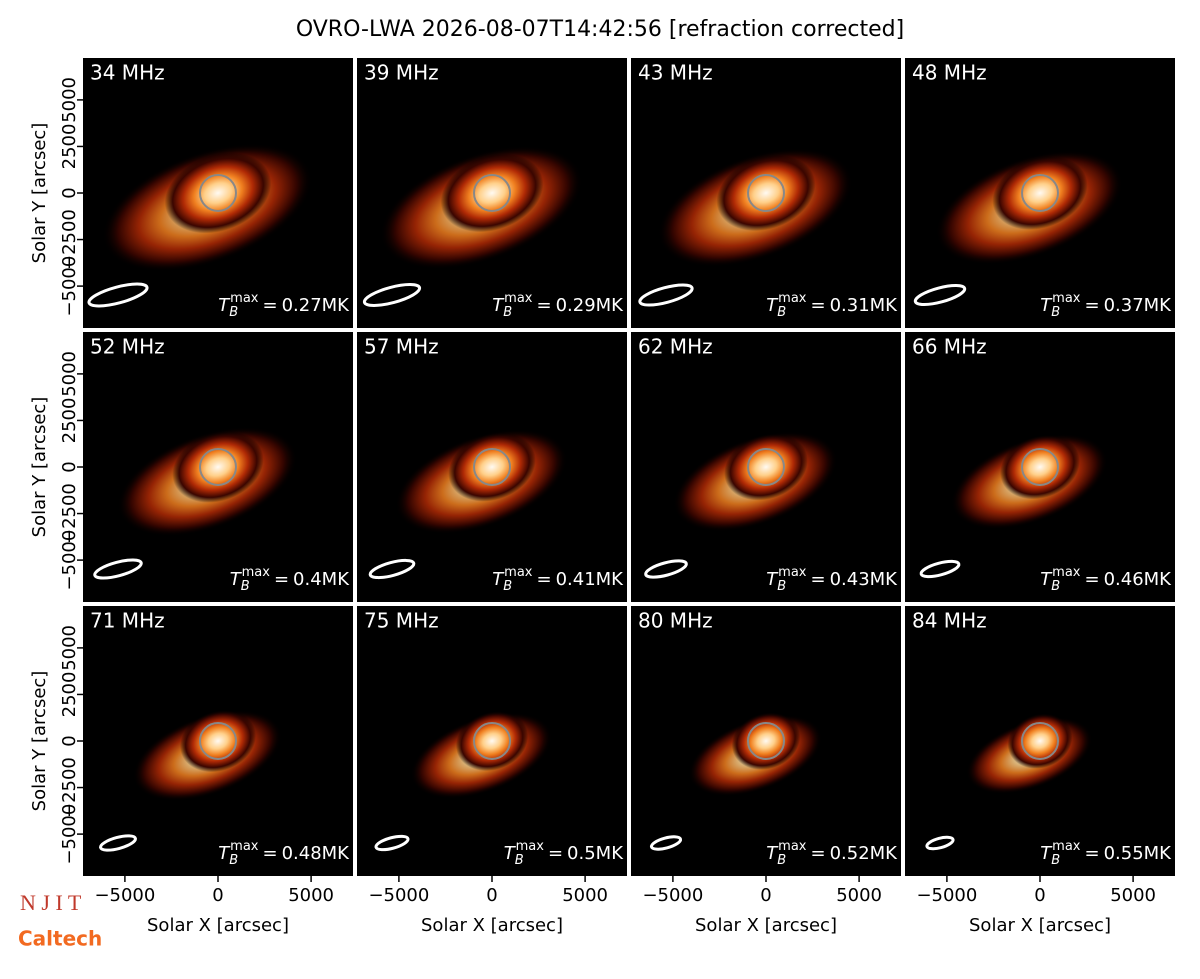 The image size is (1200, 979). I want to click on tb-value: 0.5MK, so click(595, 853).